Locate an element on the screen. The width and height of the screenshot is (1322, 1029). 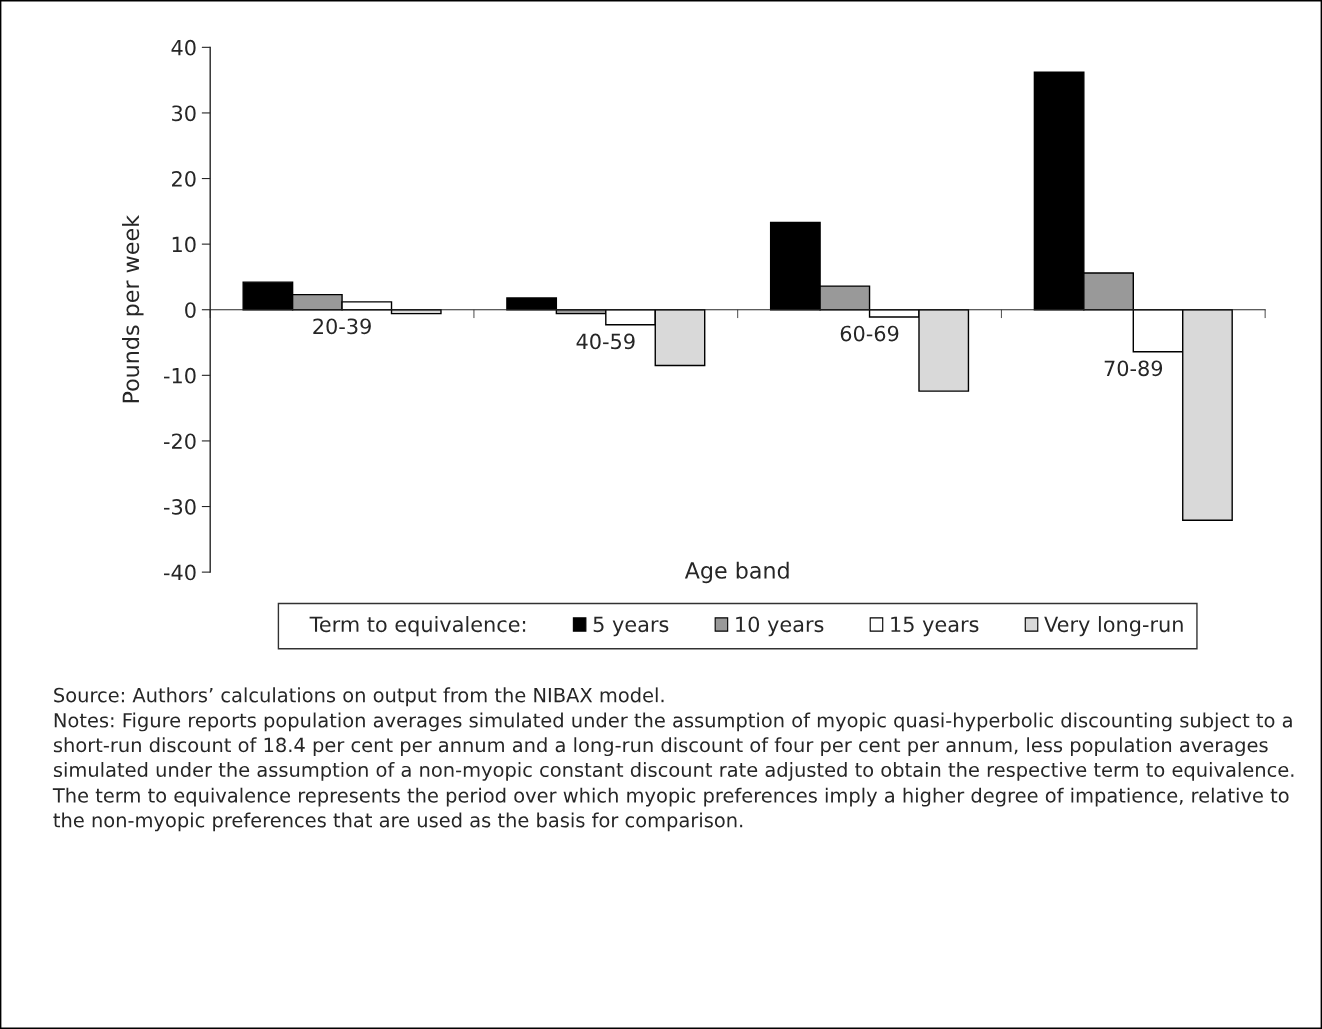
y-tick-label: -10 is located at coordinates (180, 375).